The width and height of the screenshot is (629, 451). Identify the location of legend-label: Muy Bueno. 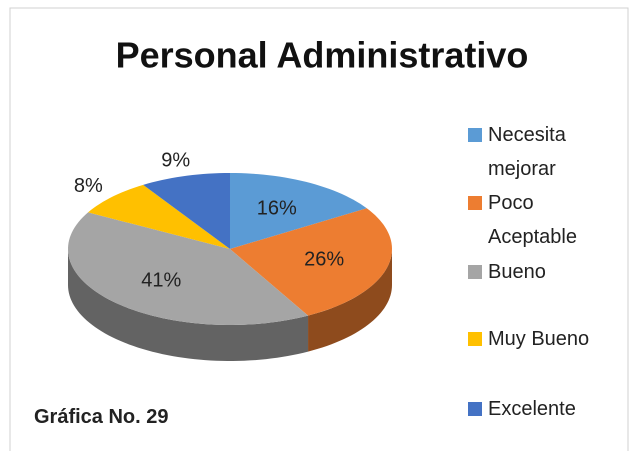
(539, 339).